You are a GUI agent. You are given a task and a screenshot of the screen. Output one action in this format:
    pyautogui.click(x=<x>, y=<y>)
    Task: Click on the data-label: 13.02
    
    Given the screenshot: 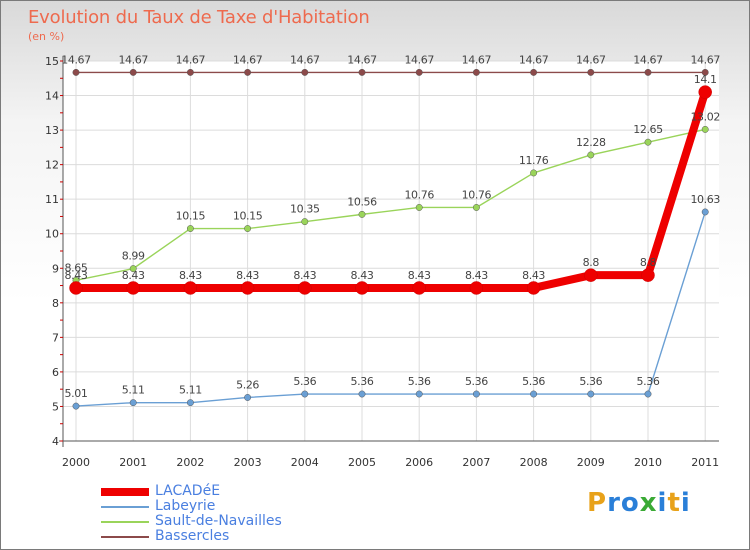 What is the action you would take?
    pyautogui.click(x=705, y=116)
    